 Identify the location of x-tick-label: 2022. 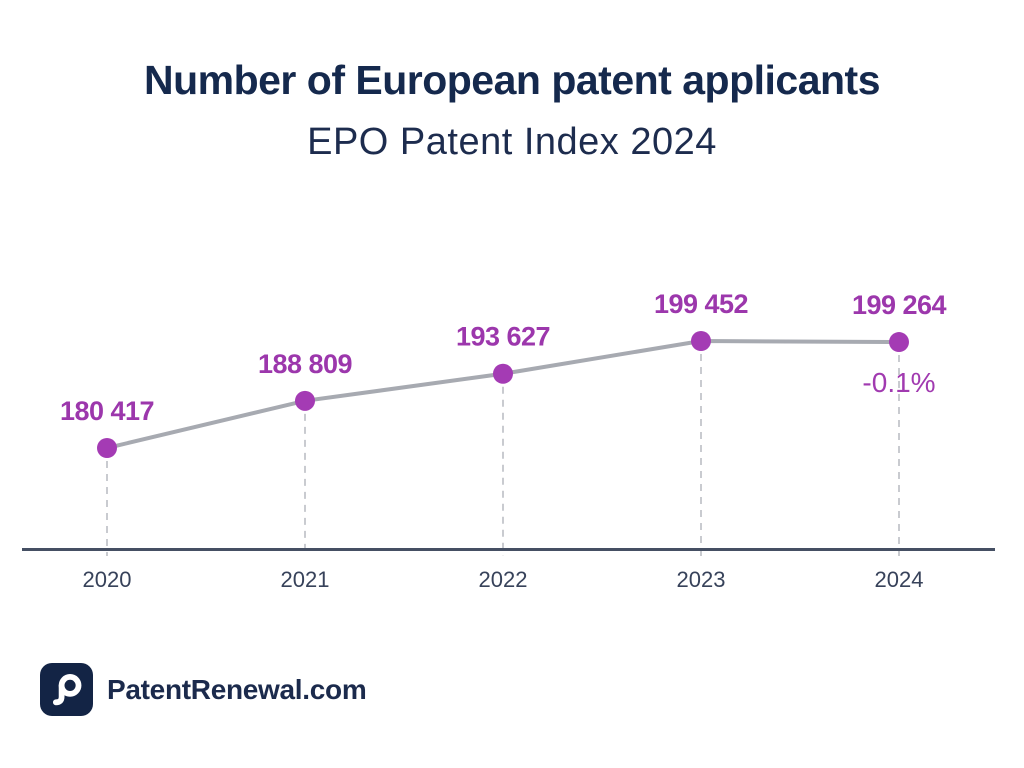
(503, 579).